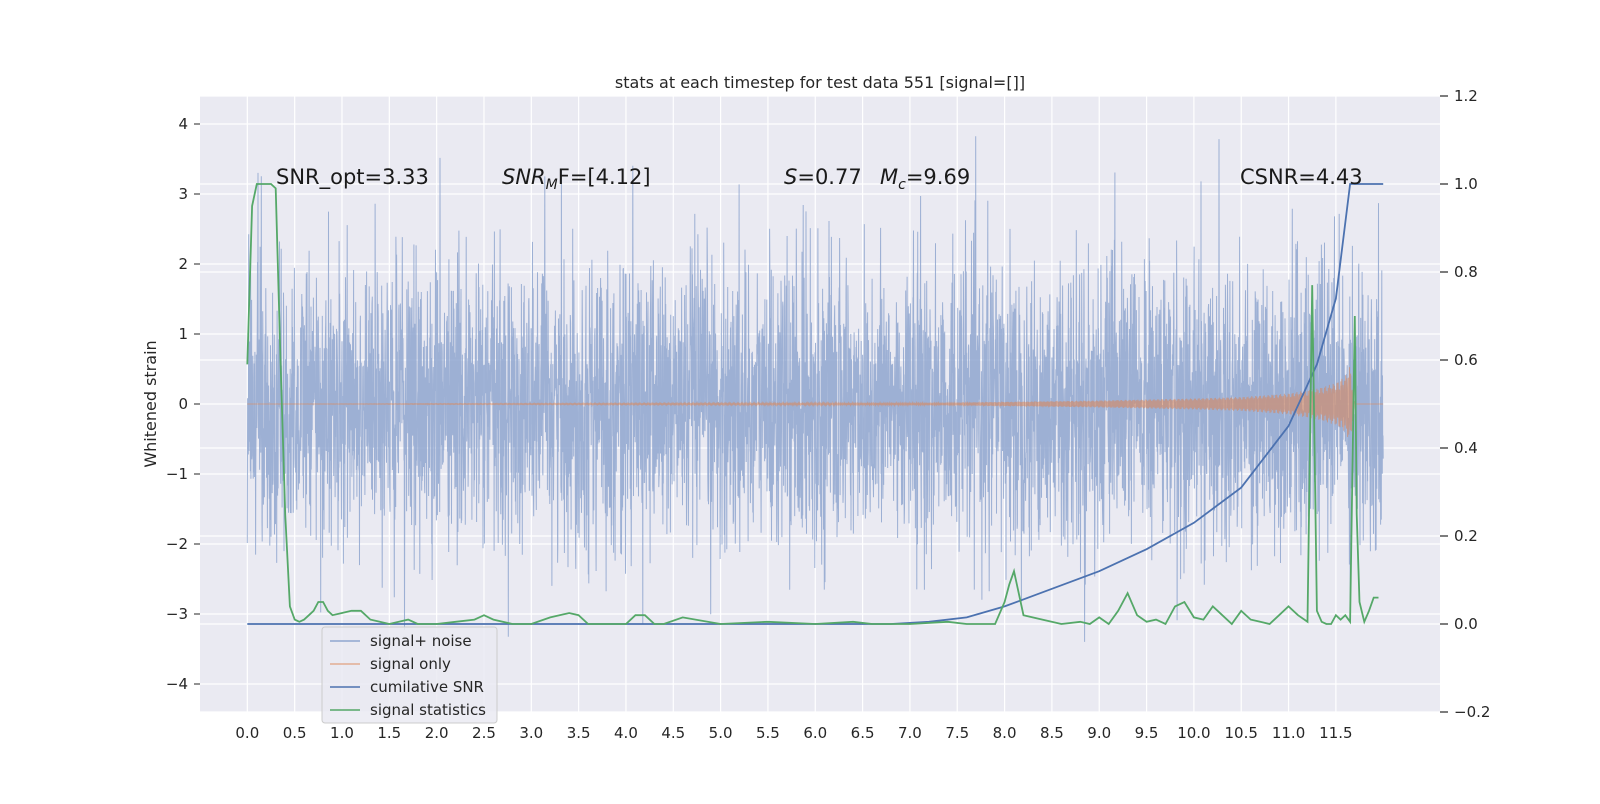 This screenshot has height=804, width=1600. What do you see at coordinates (177, 544) in the screenshot?
I see `y-tick-label: −2` at bounding box center [177, 544].